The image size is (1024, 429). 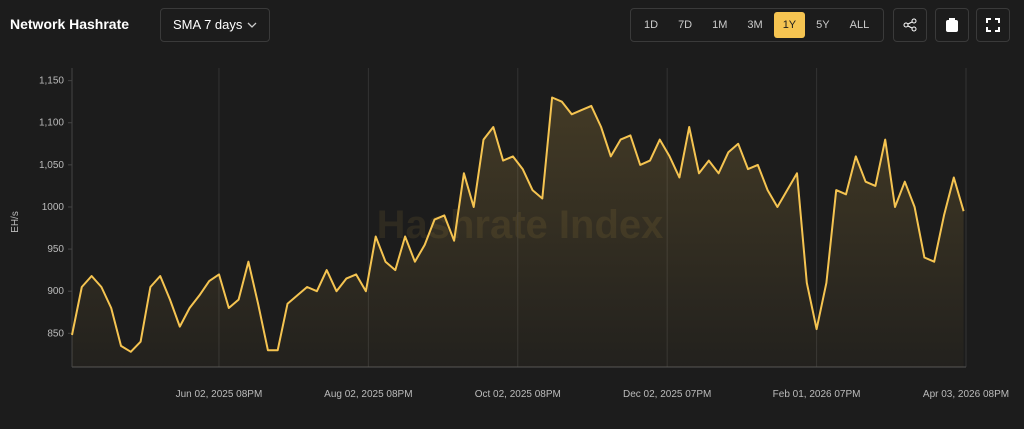 I want to click on range-button: 3M, so click(x=755, y=25).